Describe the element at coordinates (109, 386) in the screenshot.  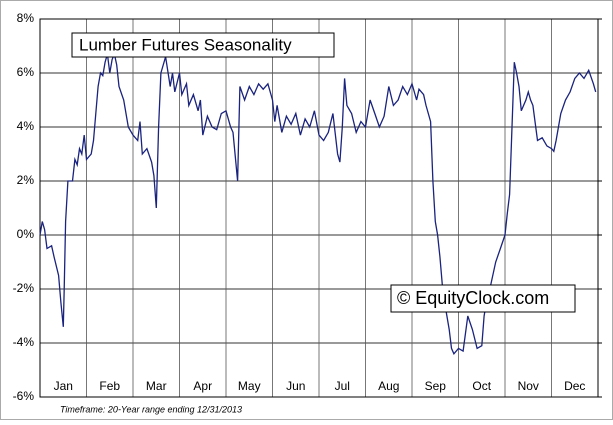
I see `x-tick-label: Feb` at that location.